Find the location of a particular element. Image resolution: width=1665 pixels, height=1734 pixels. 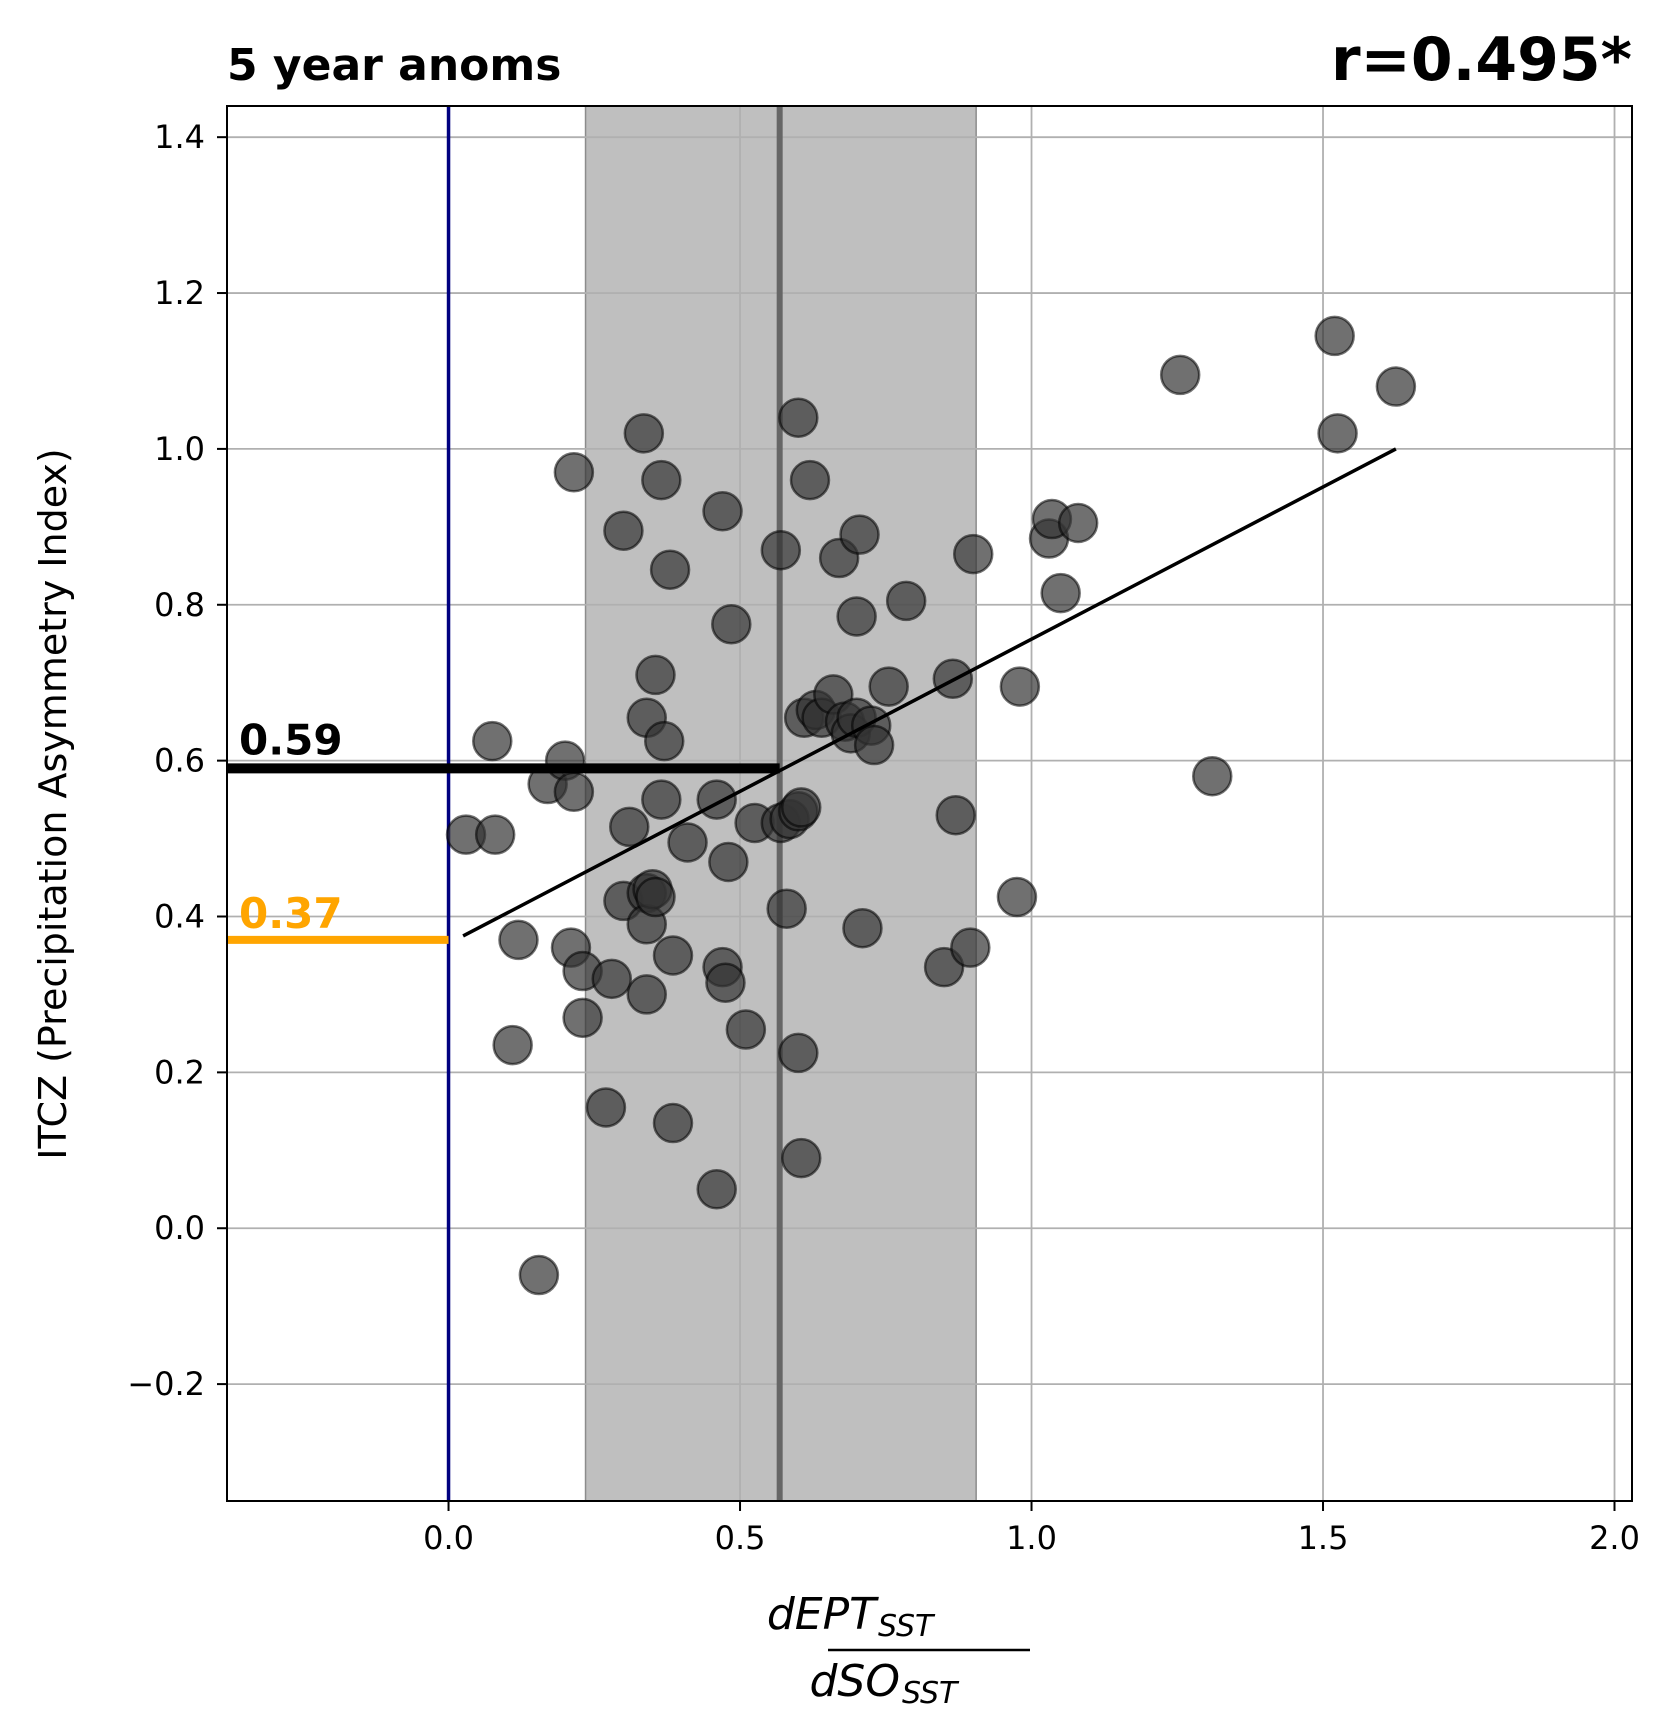

annotation-layer: 0.59 0.37 is located at coordinates (503, 829).